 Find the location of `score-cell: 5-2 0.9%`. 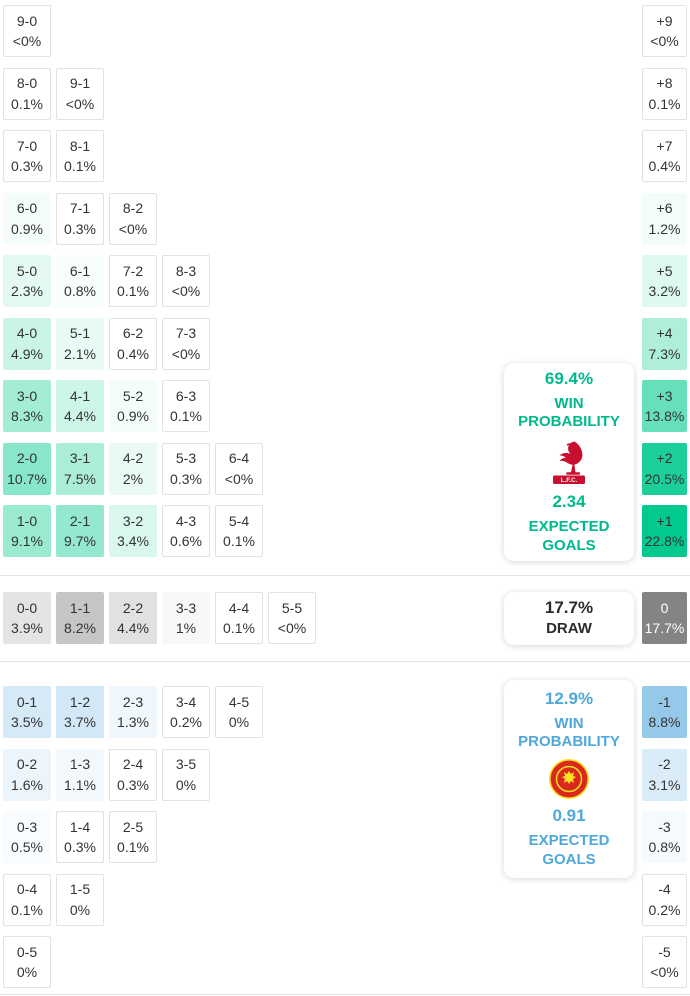

score-cell: 5-2 0.9% is located at coordinates (133, 406).